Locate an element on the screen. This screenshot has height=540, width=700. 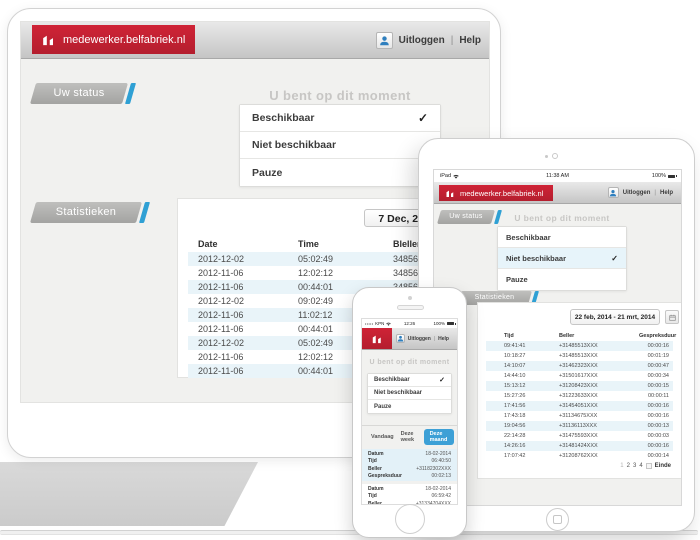
cell-tijd: 14:44:10 is located at coordinates (515, 376).